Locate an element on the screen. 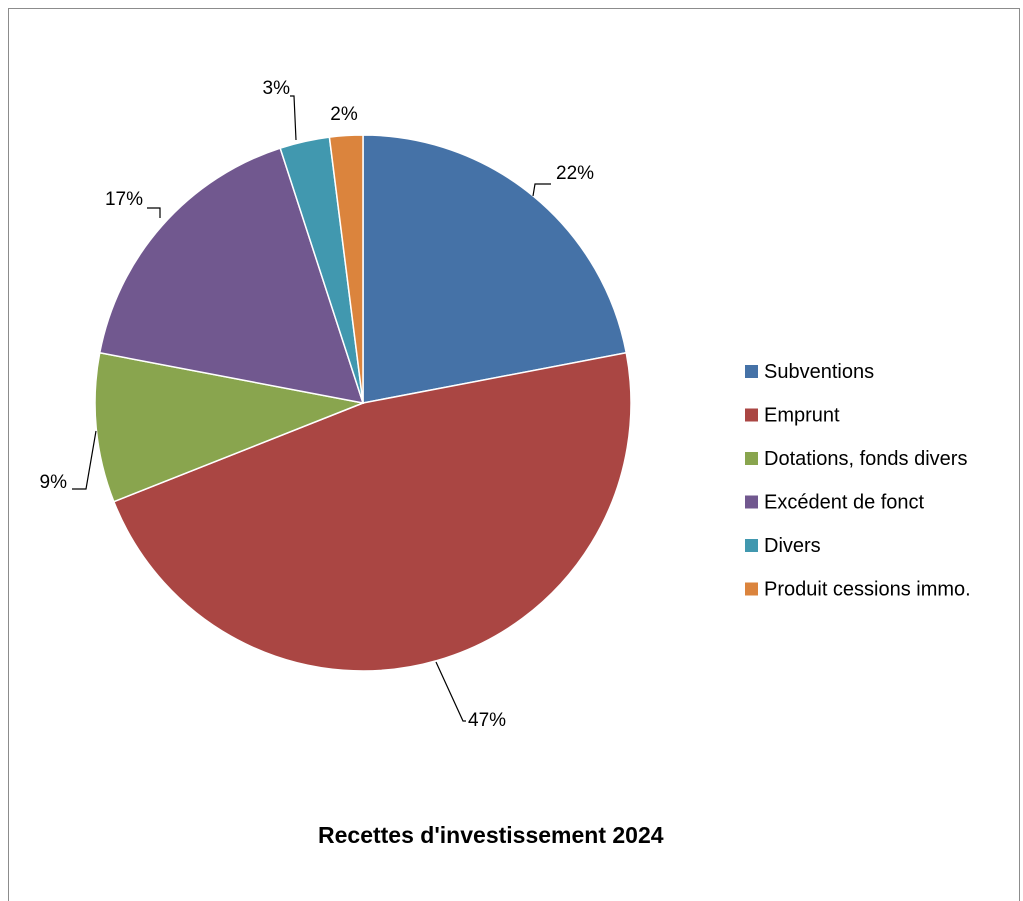  legend-label-6: Produit cessions immo. is located at coordinates (867, 590).